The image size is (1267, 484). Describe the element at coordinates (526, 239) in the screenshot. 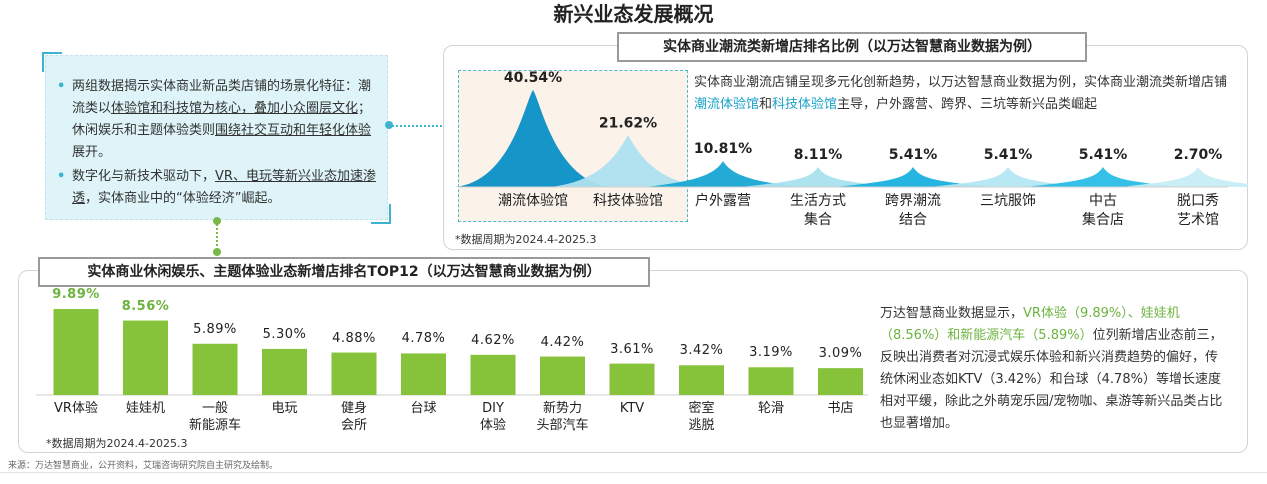

I see `trend-note: *数据周期为2024.4-2025.3` at that location.